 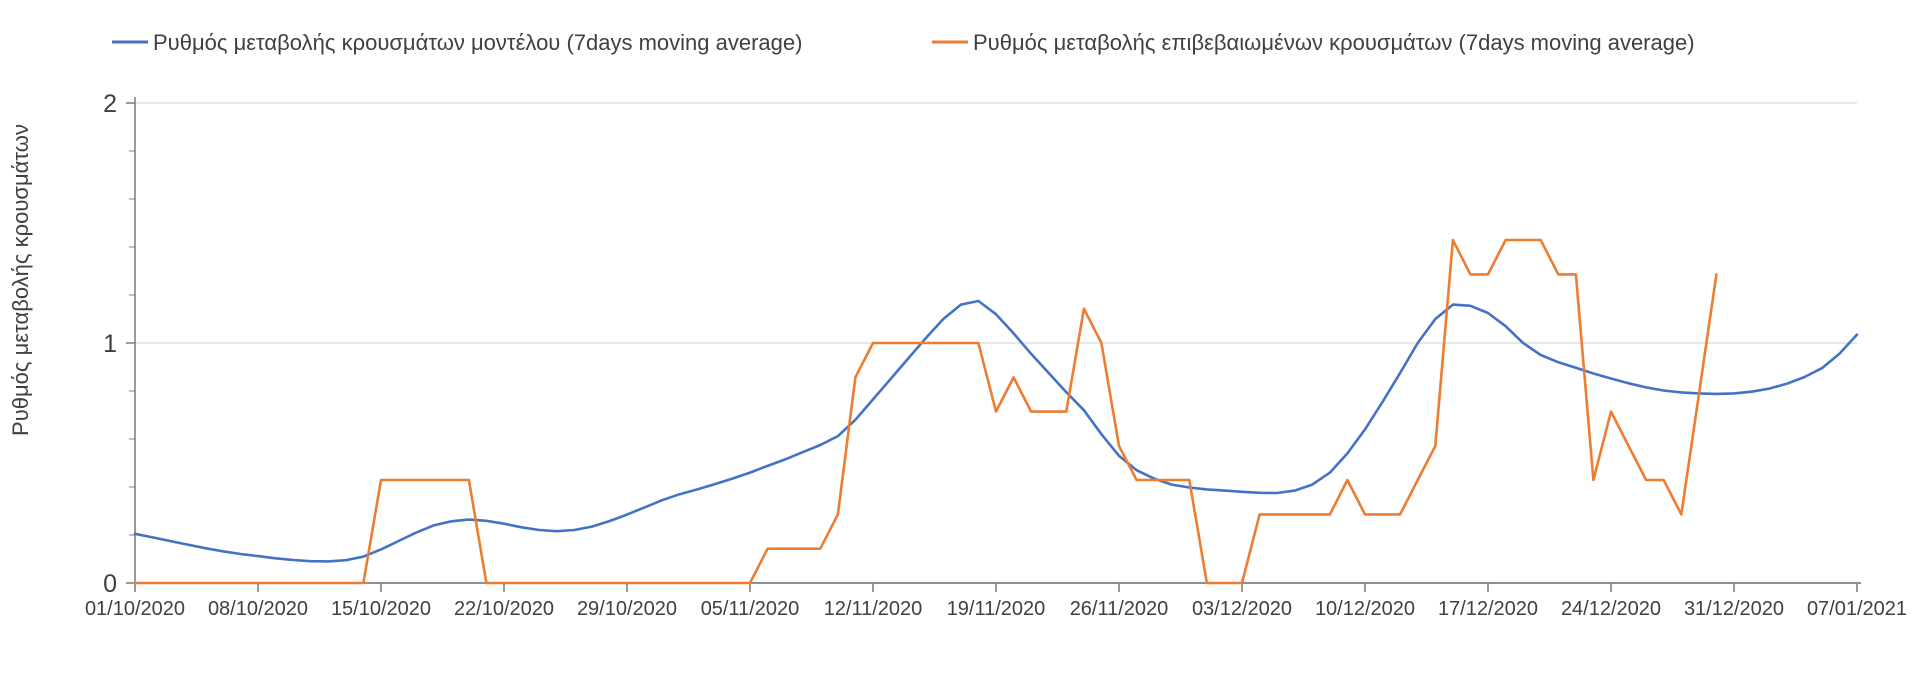 I want to click on x-tick-label: 03/12/2020, so click(x=1242, y=609).